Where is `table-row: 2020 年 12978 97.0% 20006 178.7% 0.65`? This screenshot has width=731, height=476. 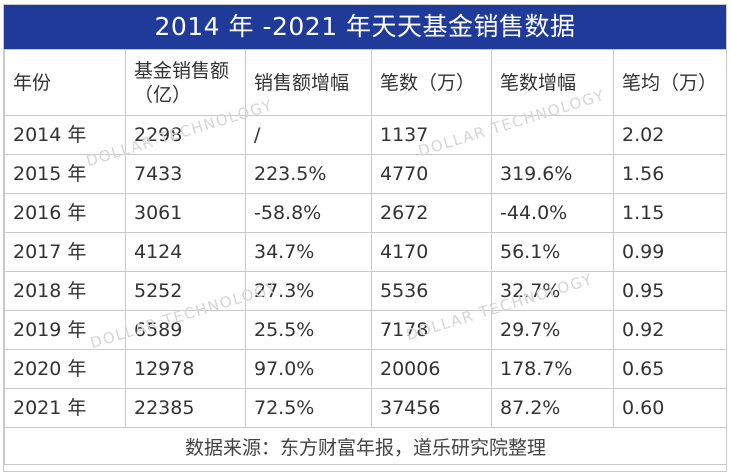 table-row: 2020 年 12978 97.0% 20006 178.7% 0.65 is located at coordinates (365, 369).